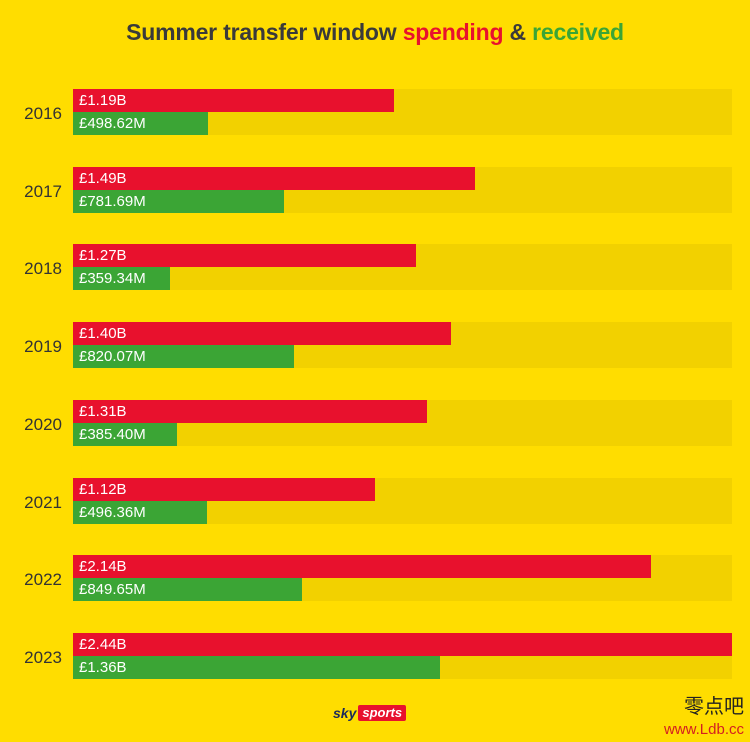 The width and height of the screenshot is (750, 742). I want to click on year-label: 2023, so click(43, 657).